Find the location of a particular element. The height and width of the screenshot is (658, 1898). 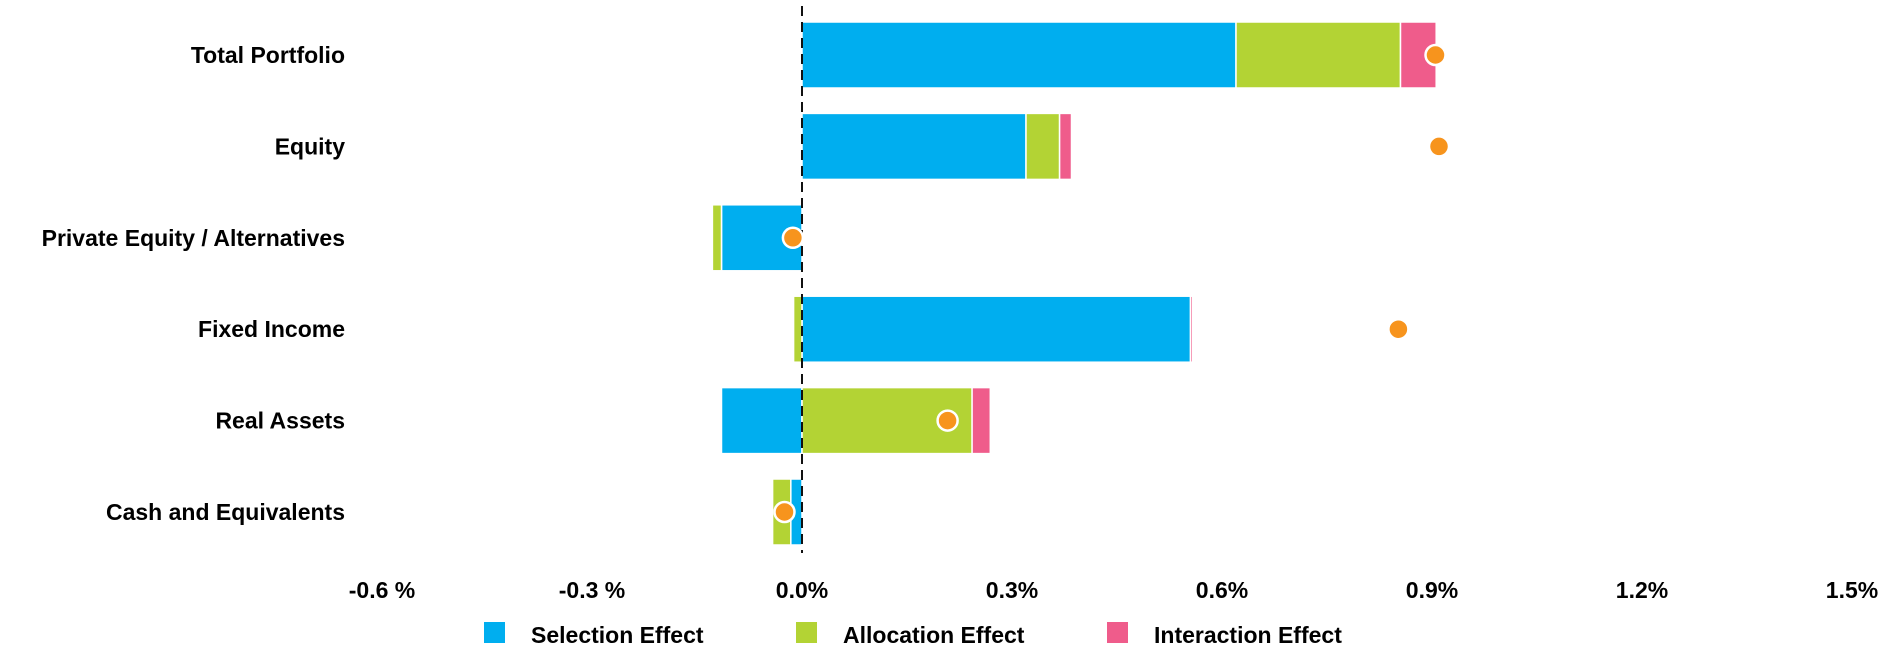

x-tick-label: -0.6 % is located at coordinates (382, 590).